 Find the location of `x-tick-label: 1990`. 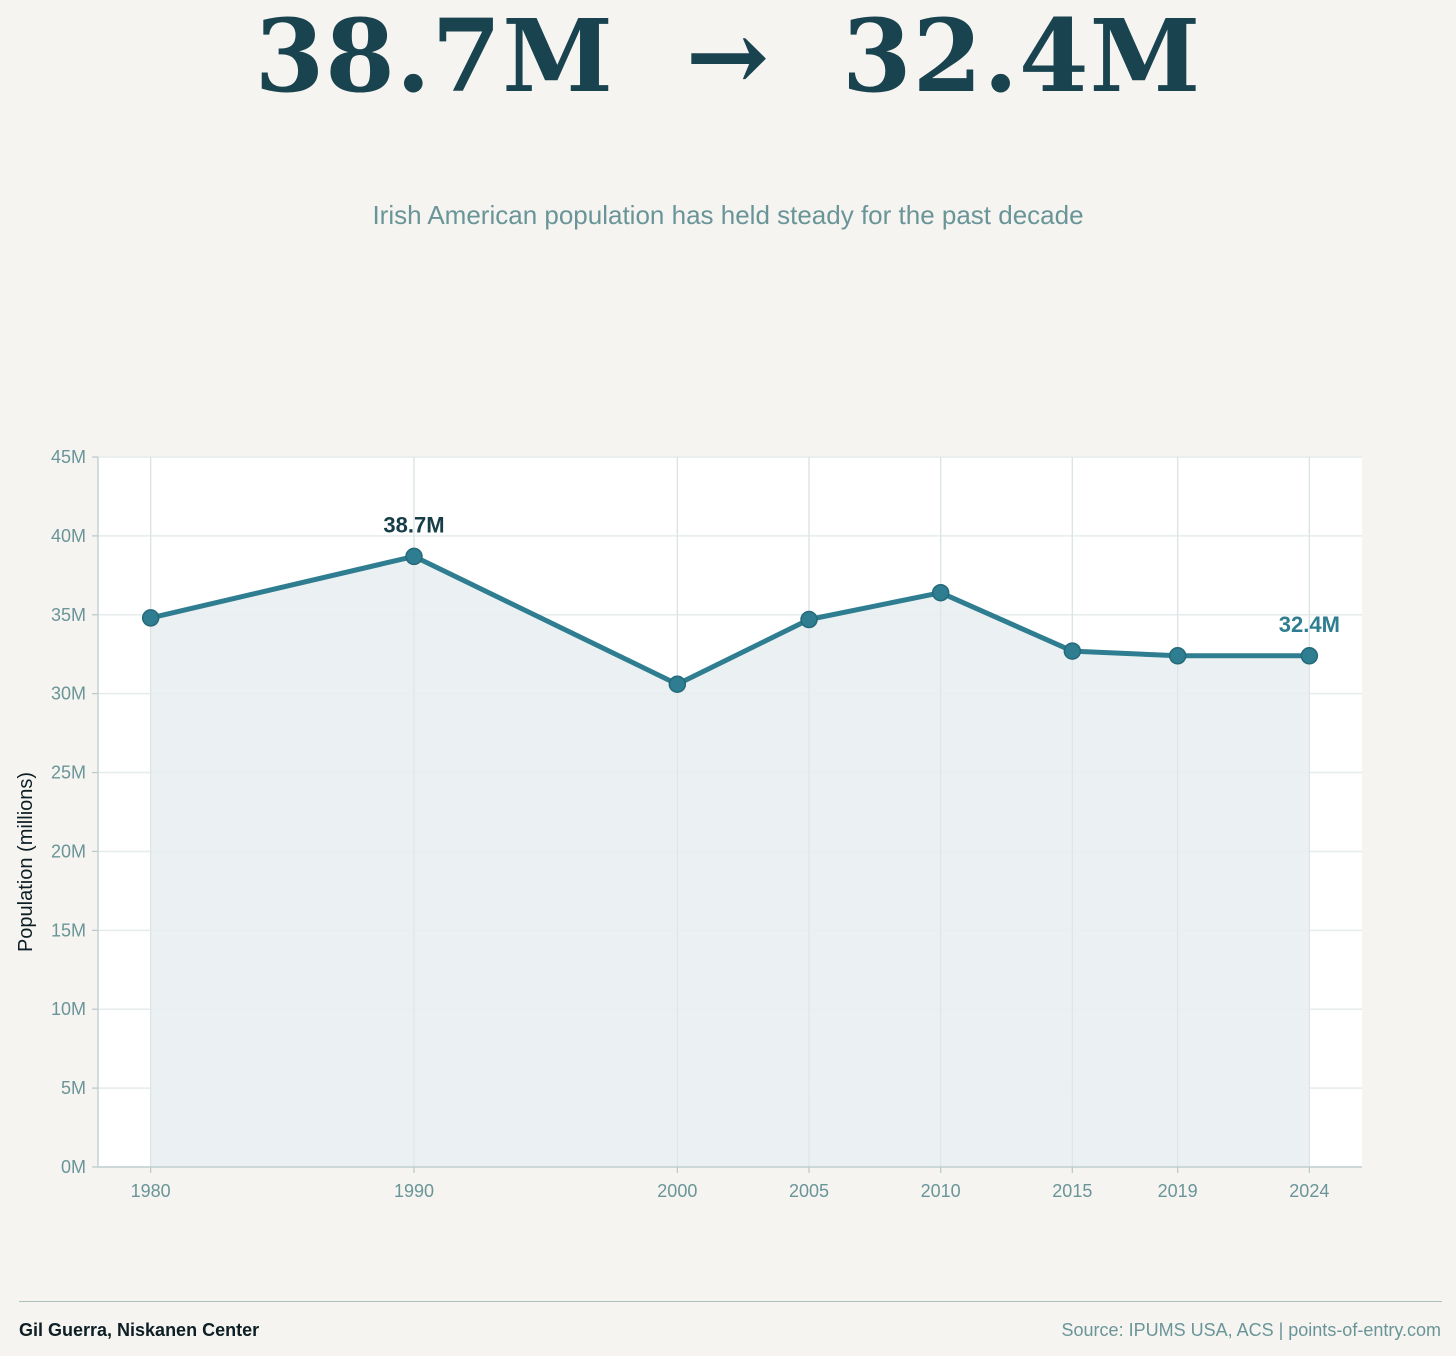

x-tick-label: 1990 is located at coordinates (414, 1191).